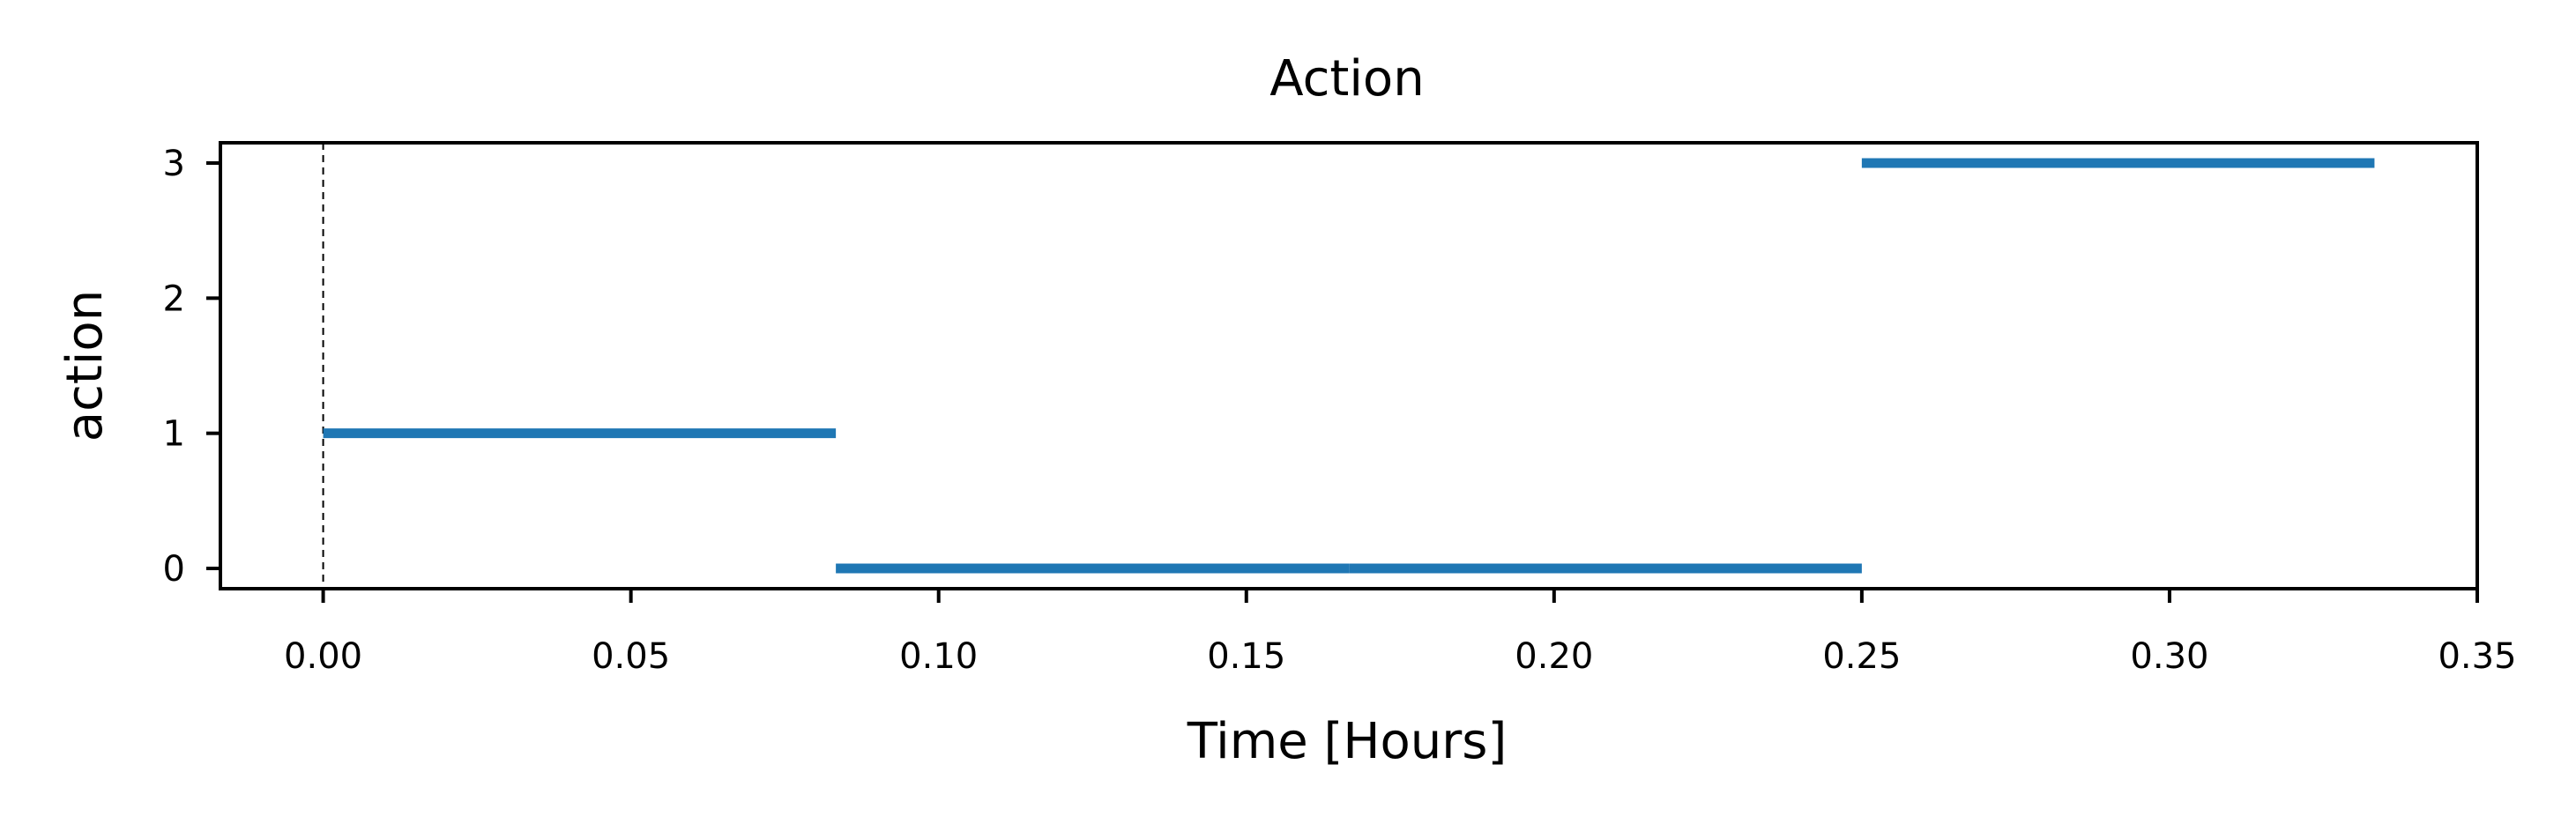 This screenshot has height=824, width=2576. What do you see at coordinates (191, 367) in the screenshot?
I see `y-axis: 0 1 2 3` at bounding box center [191, 367].